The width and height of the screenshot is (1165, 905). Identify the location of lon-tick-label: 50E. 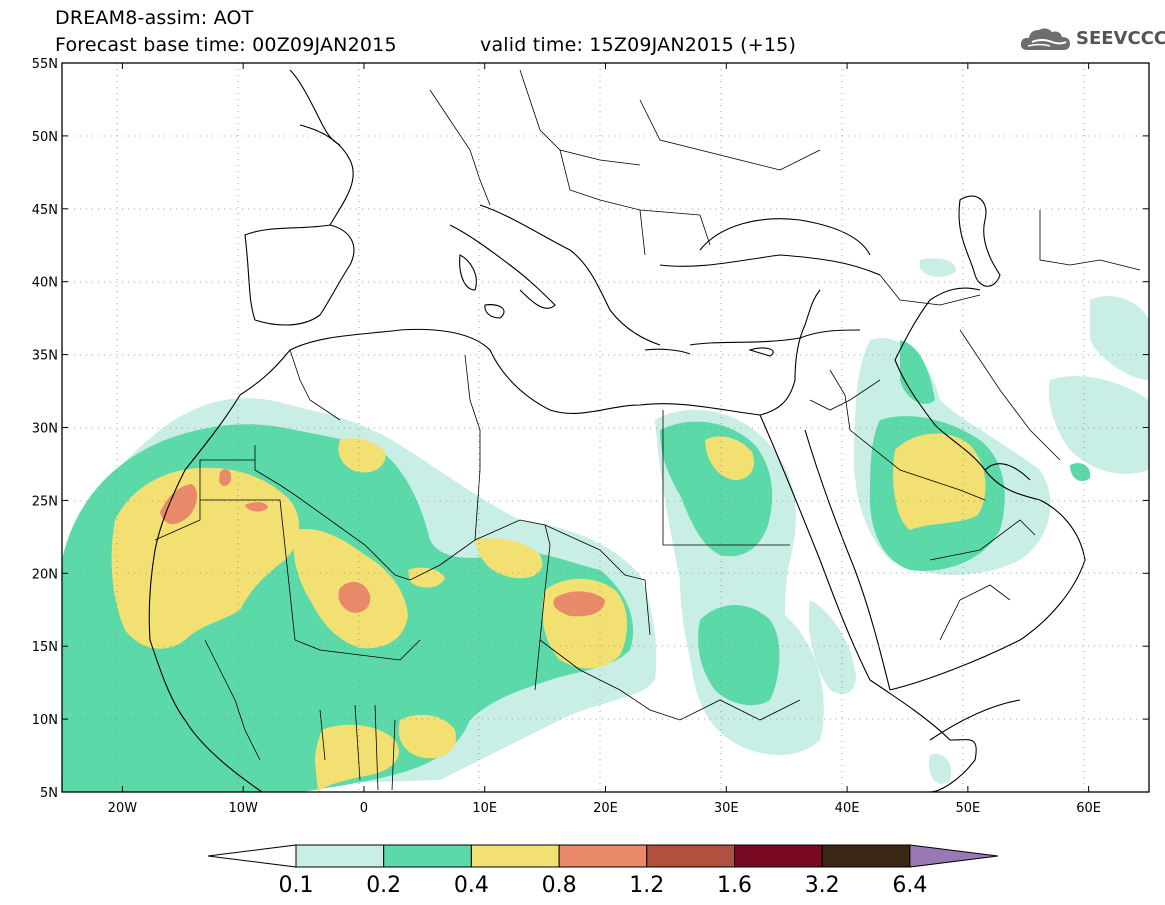
(967, 808).